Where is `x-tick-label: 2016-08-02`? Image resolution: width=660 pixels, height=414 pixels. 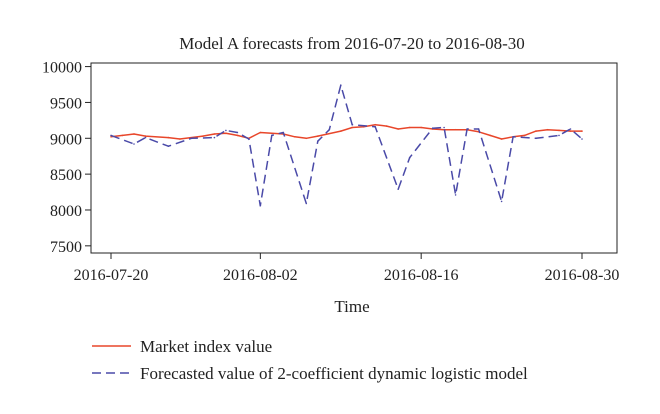 x-tick-label: 2016-08-02 is located at coordinates (260, 275).